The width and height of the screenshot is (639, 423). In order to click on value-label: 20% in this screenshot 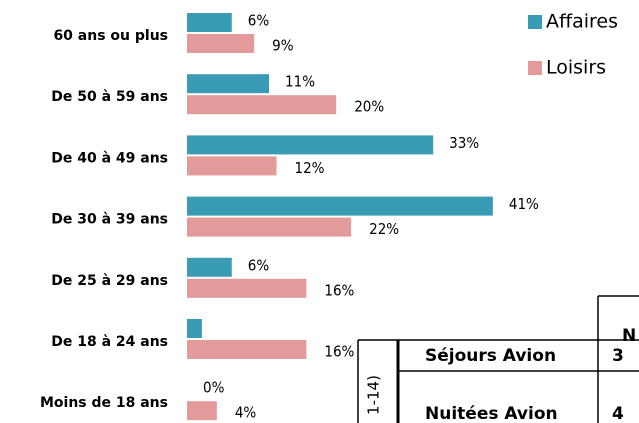, I will do `click(369, 107)`.